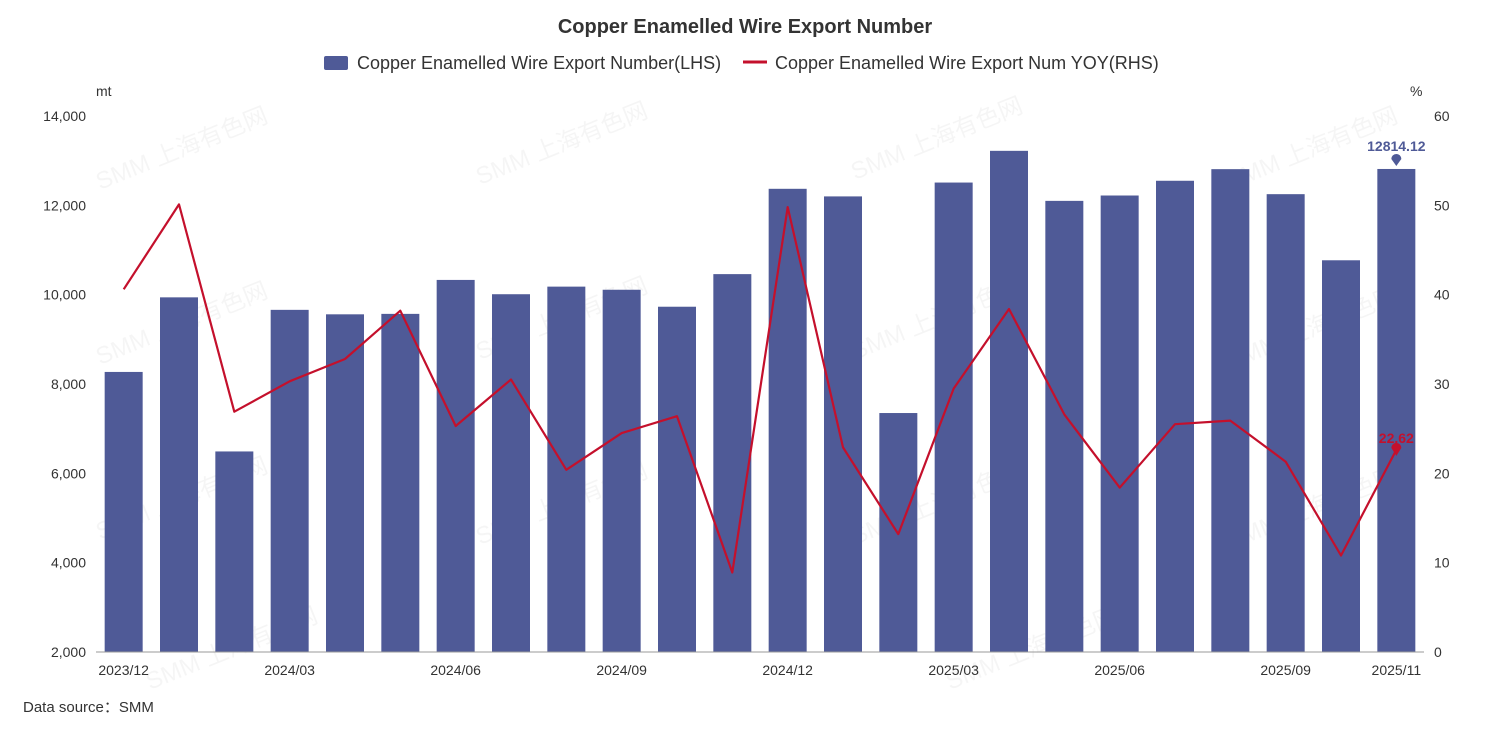 Image resolution: width=1491 pixels, height=735 pixels. I want to click on y-left-tick-6: 14,000, so click(64, 116).